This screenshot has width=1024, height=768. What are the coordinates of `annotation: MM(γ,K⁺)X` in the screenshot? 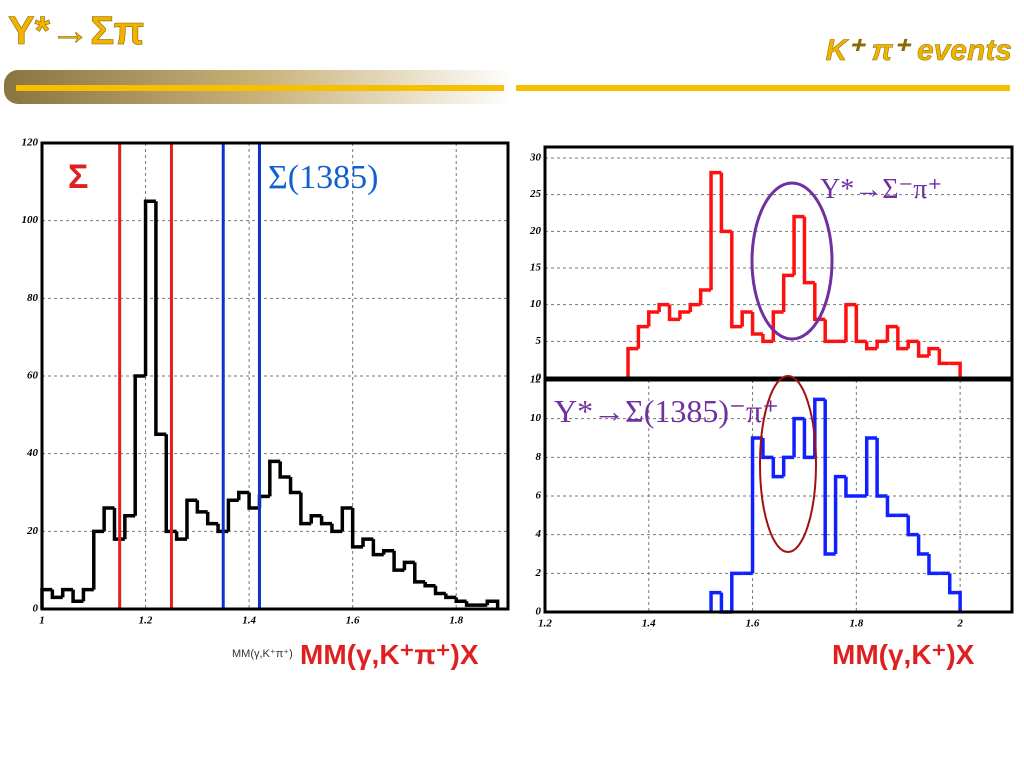 It's located at (903, 654).